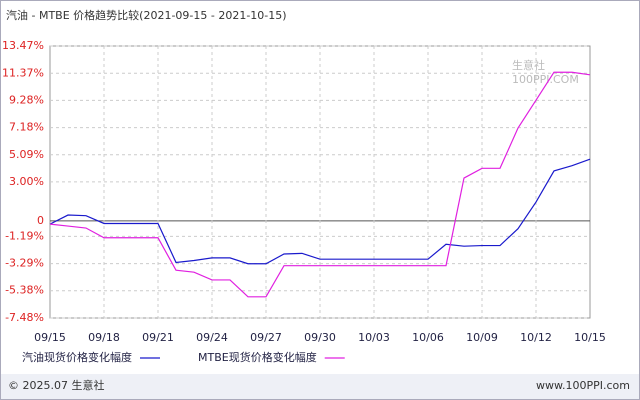 This screenshot has height=400, width=640. Describe the element at coordinates (24, 235) in the screenshot. I see `y-tick-label: -1.19%` at that location.